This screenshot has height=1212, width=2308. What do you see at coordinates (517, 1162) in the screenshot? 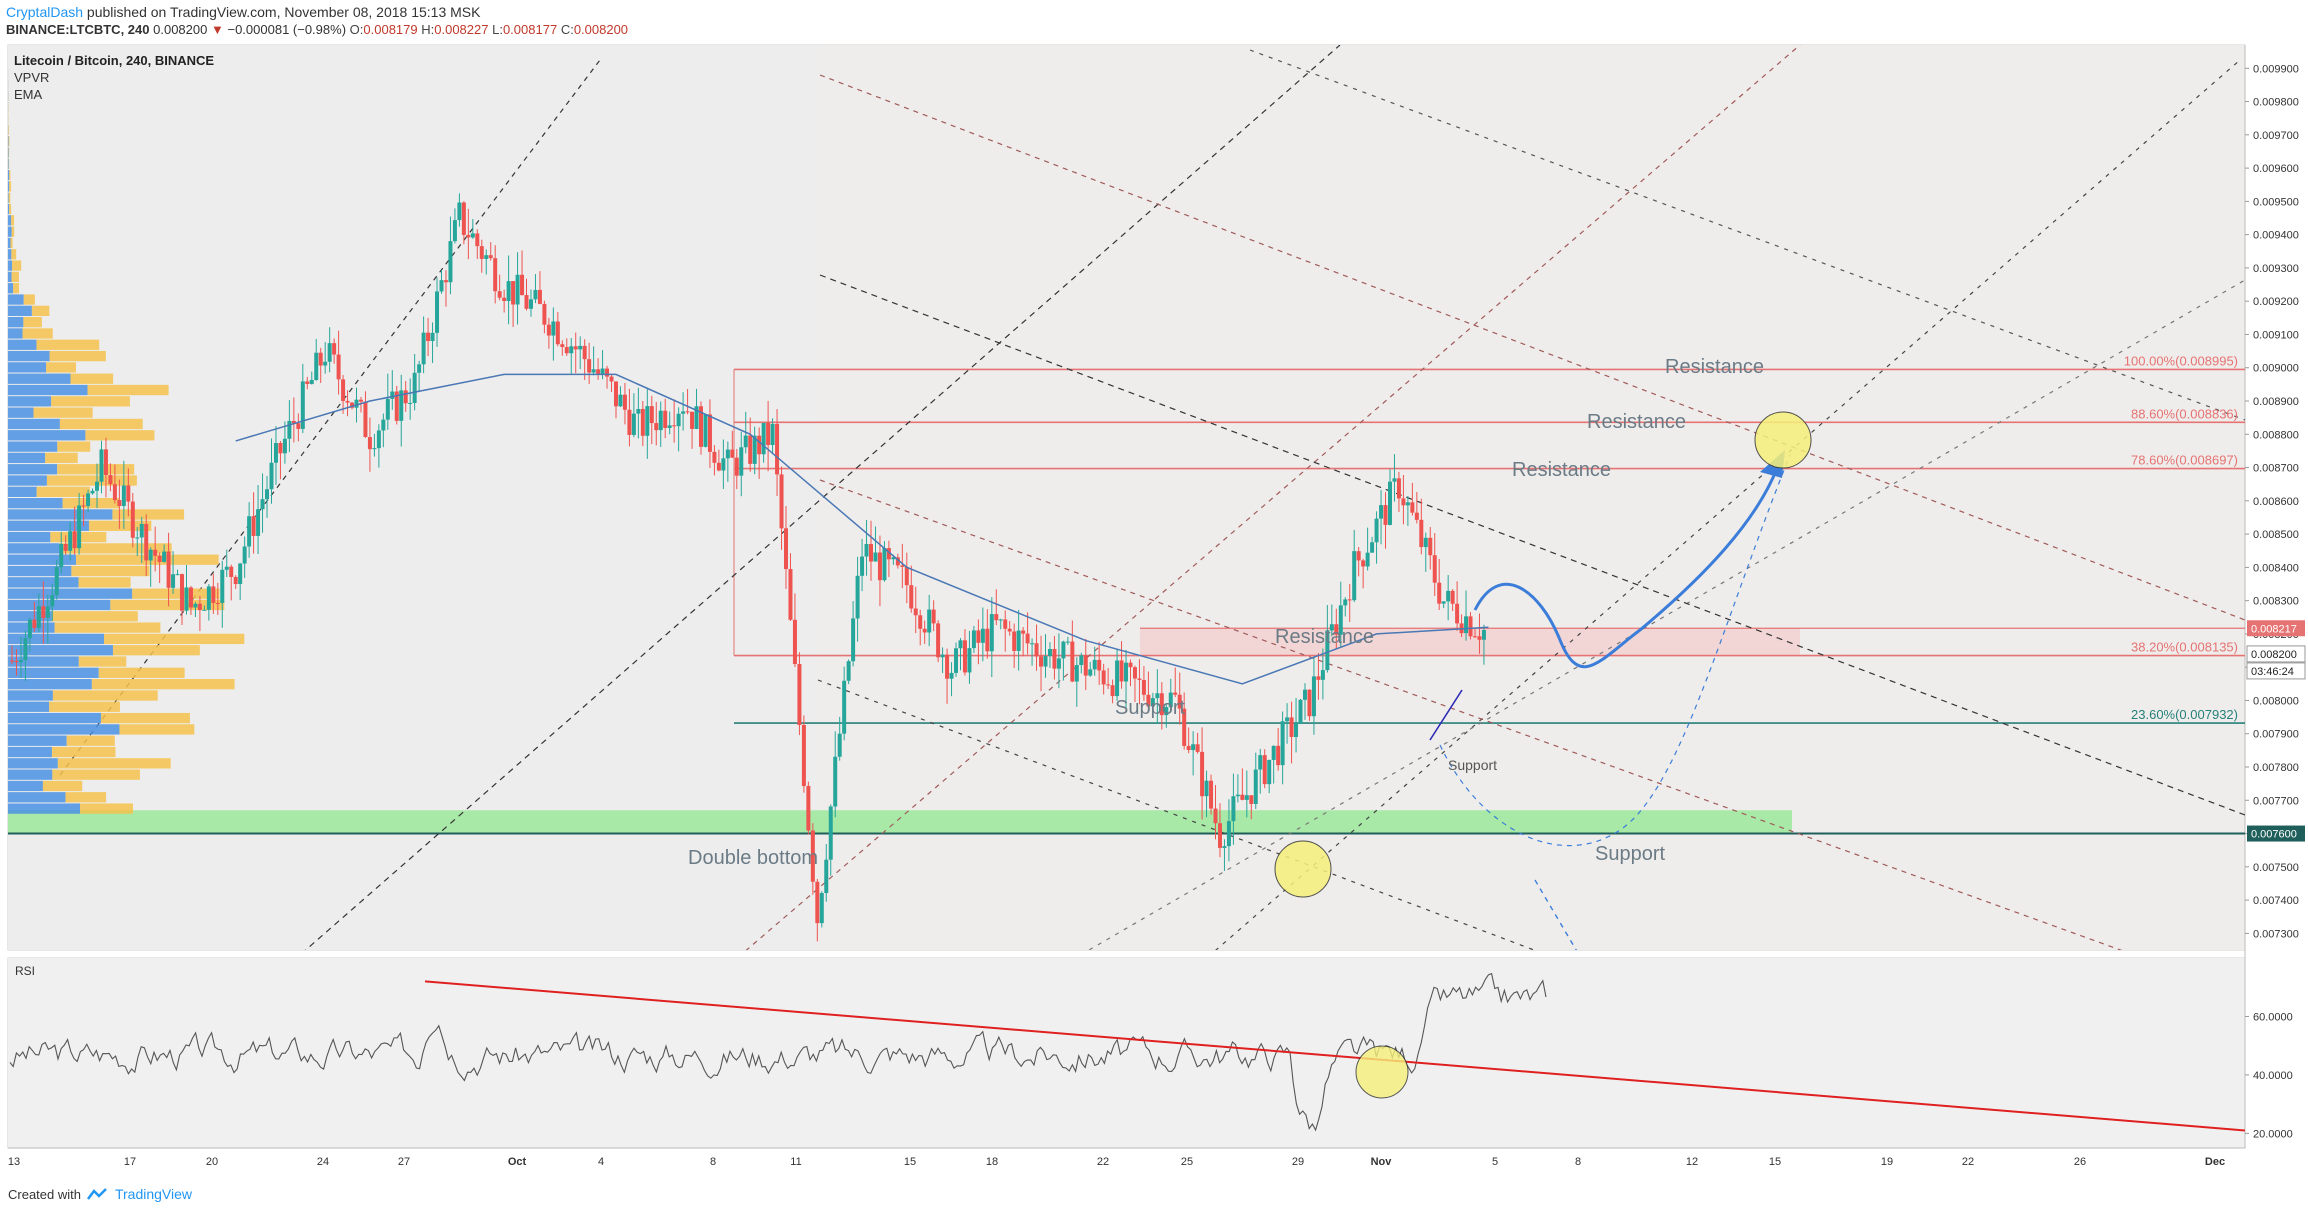
I see `time-tick-label: Oct` at bounding box center [517, 1162].